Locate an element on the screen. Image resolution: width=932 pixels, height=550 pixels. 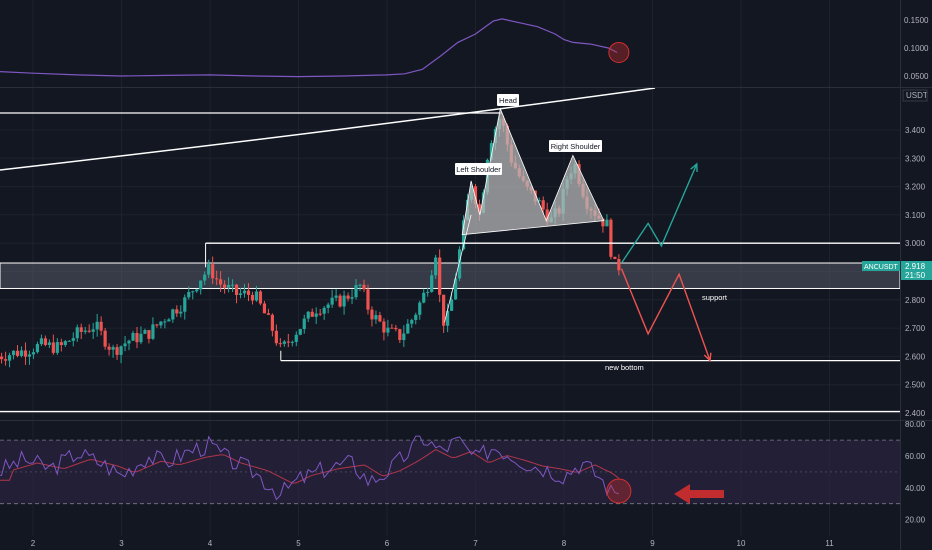
rally-trendline is located at coordinates (458, 268).